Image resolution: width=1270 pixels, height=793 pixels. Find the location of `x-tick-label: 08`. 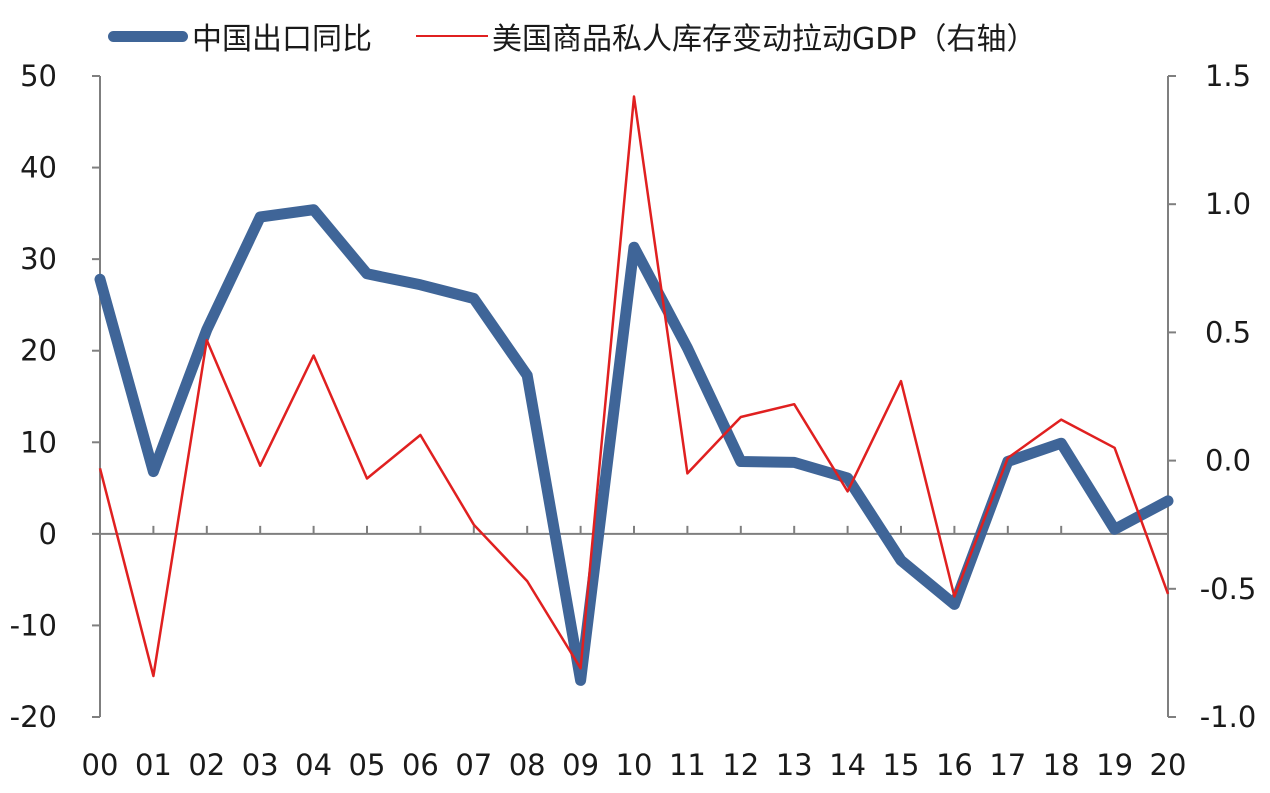

x-tick-label: 08 is located at coordinates (527, 765).